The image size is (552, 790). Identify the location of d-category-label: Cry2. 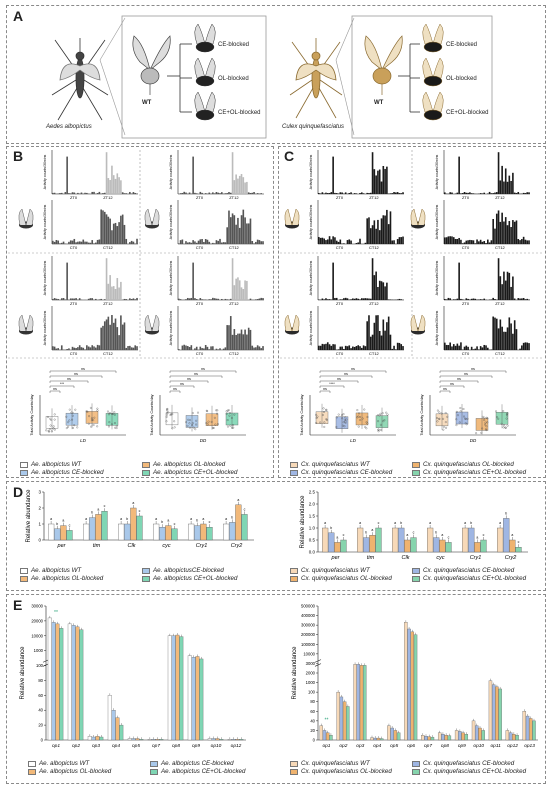
(237, 546).